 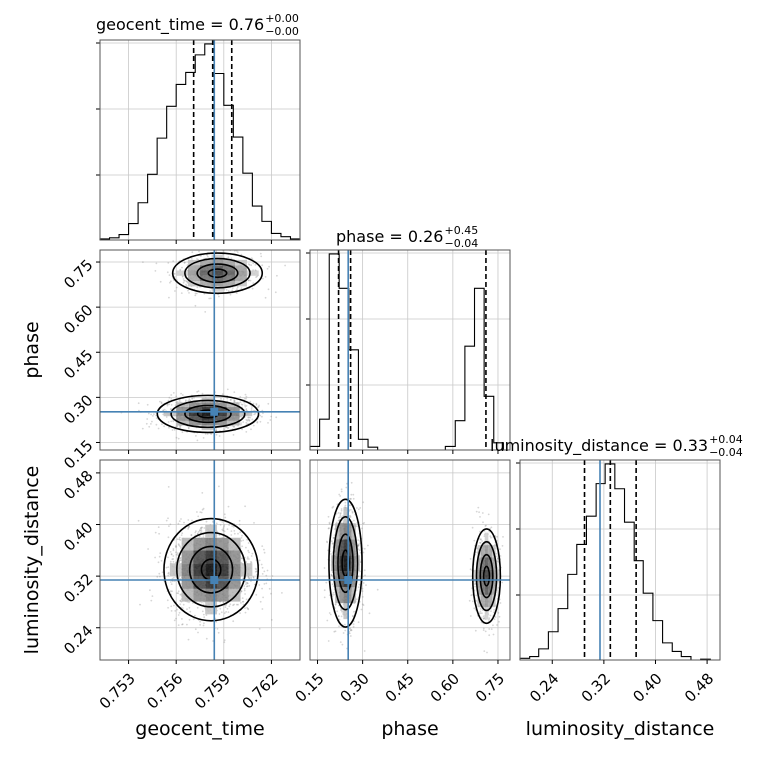 I want to click on panel-frame-luminosity-distance, so click(x=620, y=560).